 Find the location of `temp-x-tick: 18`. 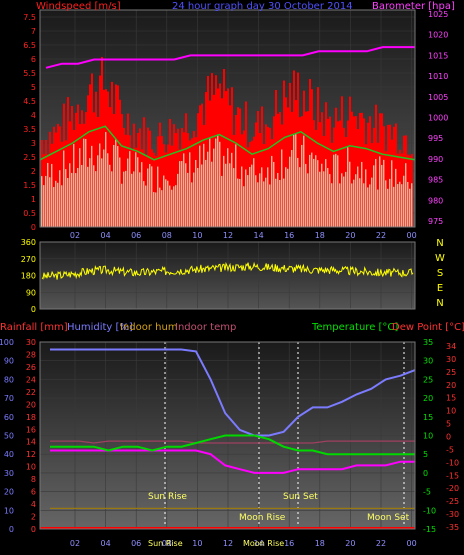

temp-x-tick: 18 is located at coordinates (320, 543).